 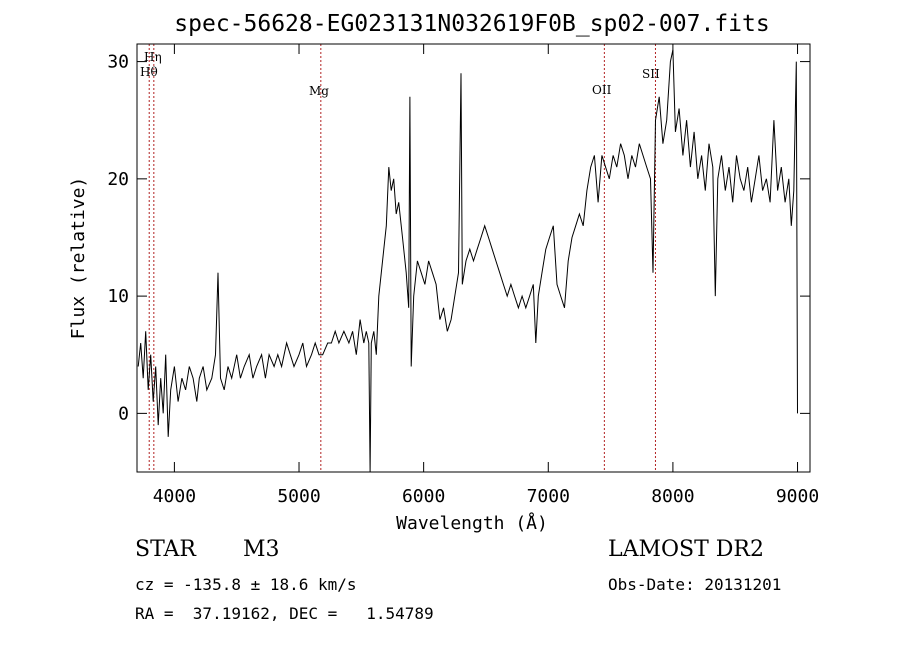 What do you see at coordinates (548, 496) in the screenshot?
I see `x-tick-label: 7000` at bounding box center [548, 496].